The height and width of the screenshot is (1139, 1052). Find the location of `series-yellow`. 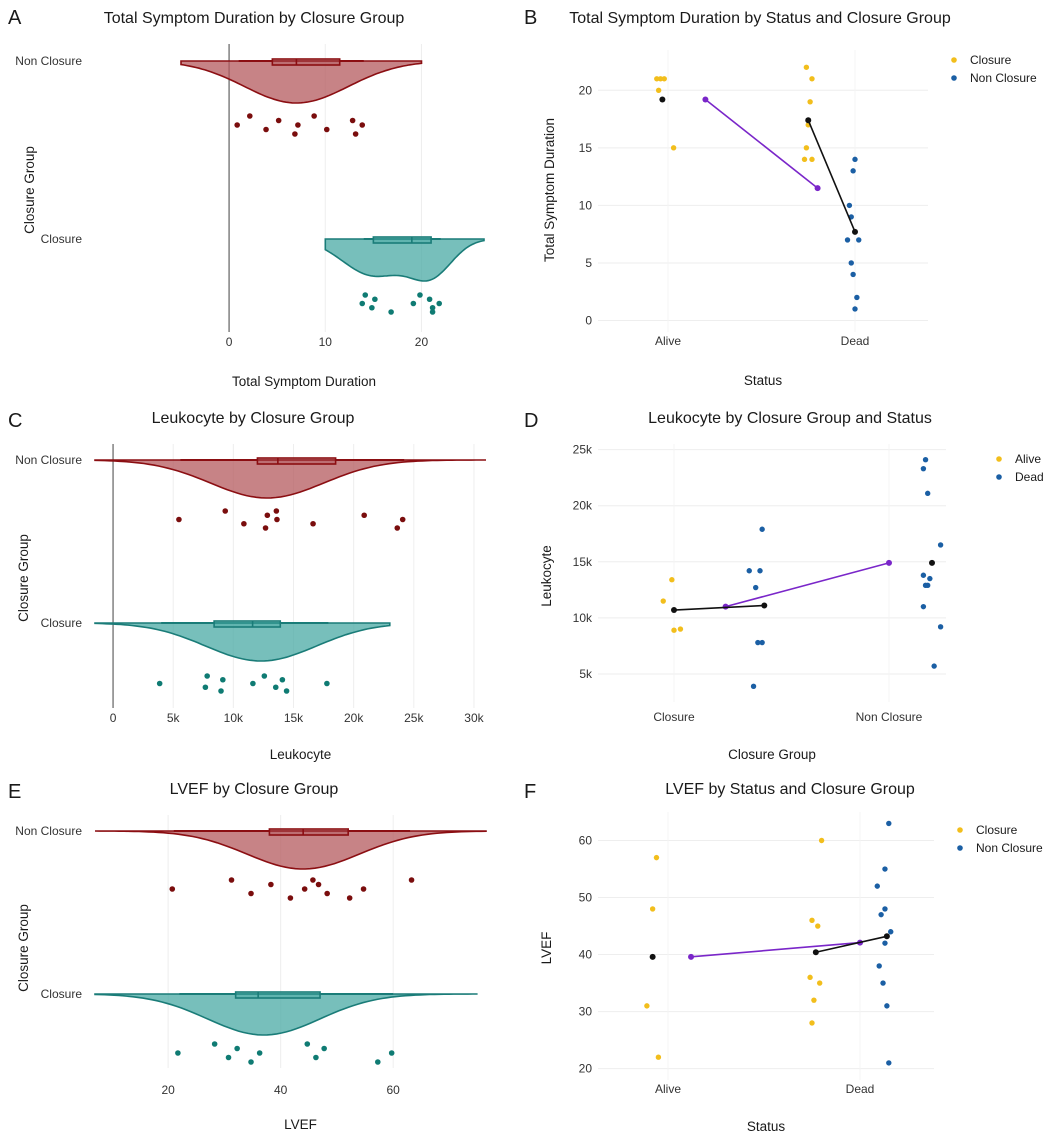

series-yellow is located at coordinates (734, 113).